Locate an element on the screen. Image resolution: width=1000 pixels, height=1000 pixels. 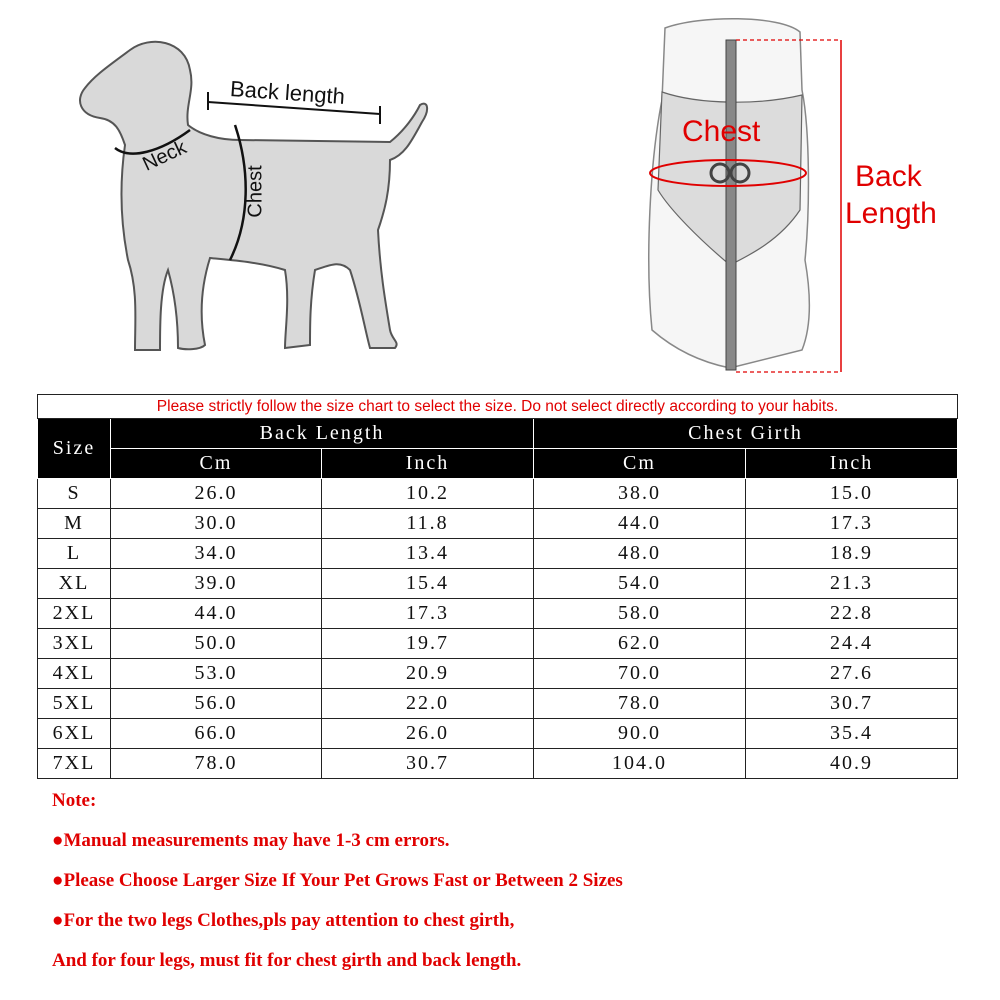
size-cell: M is located at coordinates (74, 523).